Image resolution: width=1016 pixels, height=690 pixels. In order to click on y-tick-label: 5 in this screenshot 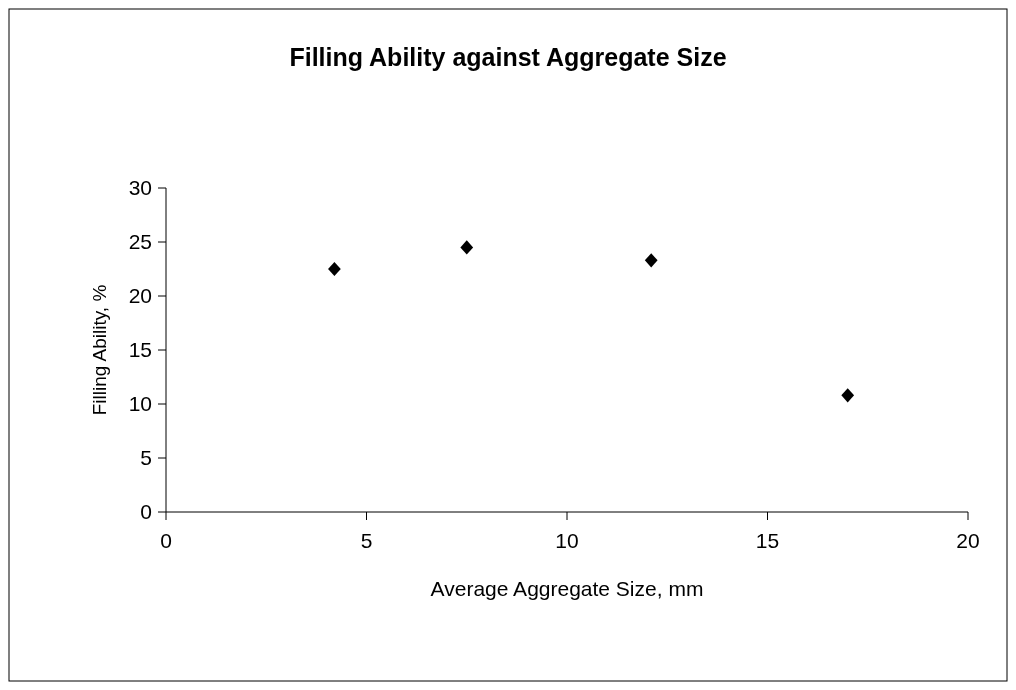, I will do `click(146, 458)`.